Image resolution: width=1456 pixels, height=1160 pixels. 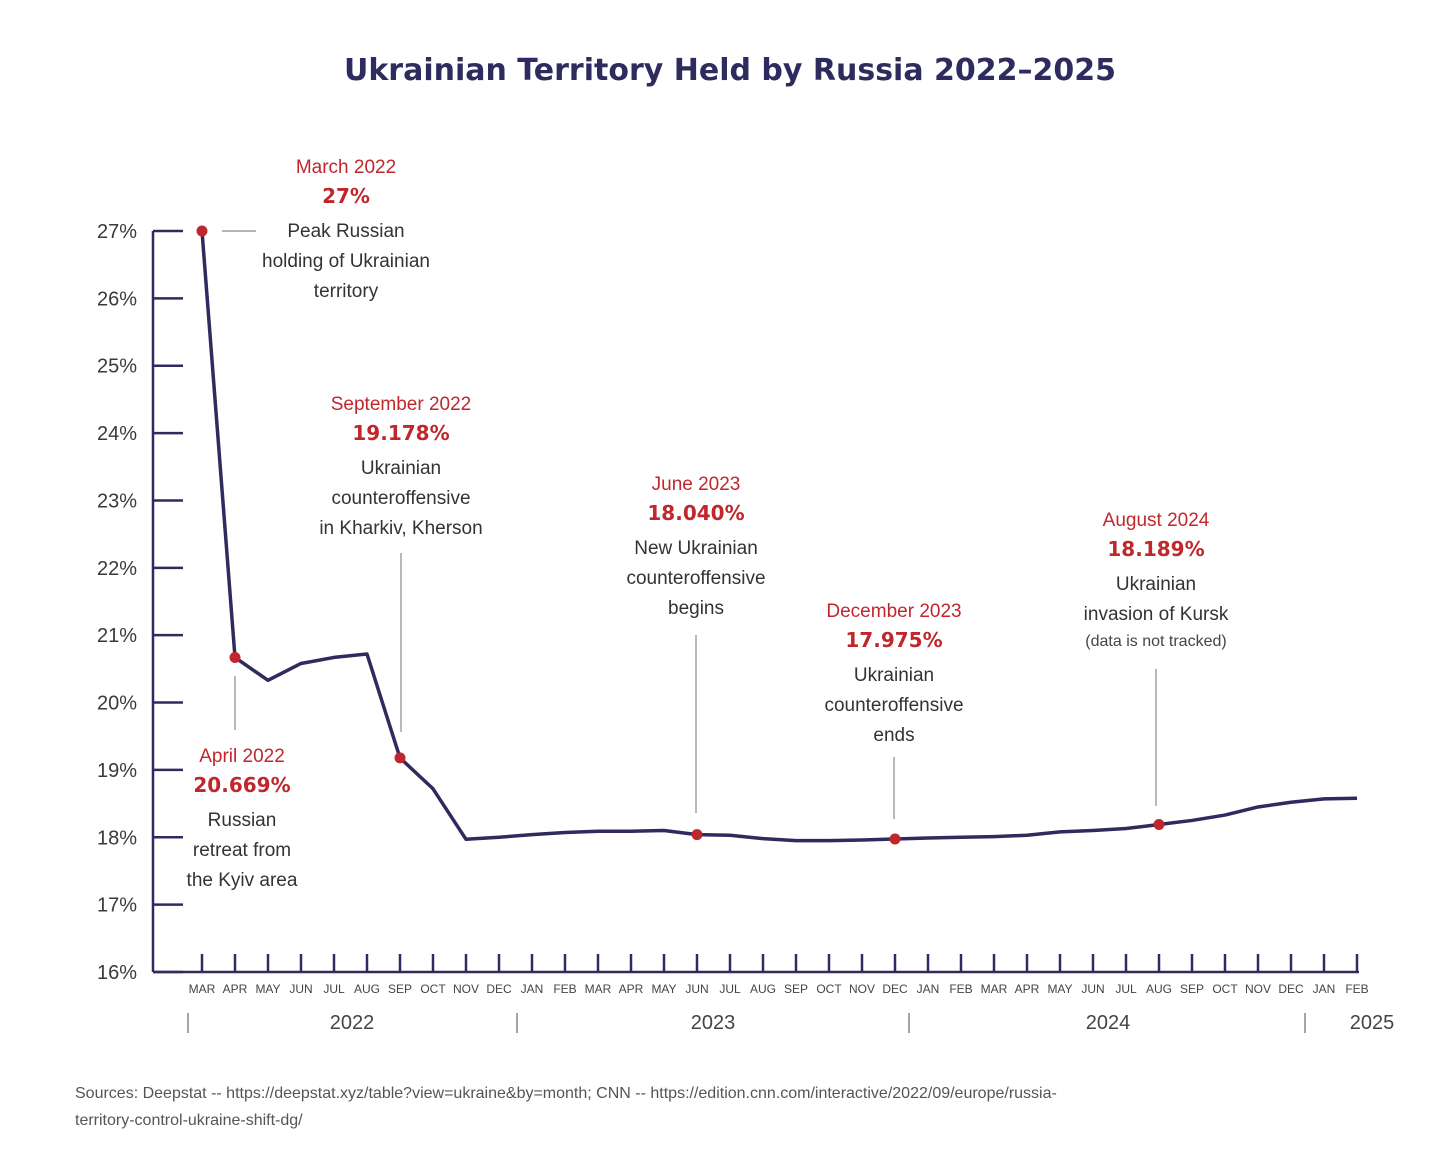 I want to click on annotation-value: 18.189%, so click(x=1155, y=549).